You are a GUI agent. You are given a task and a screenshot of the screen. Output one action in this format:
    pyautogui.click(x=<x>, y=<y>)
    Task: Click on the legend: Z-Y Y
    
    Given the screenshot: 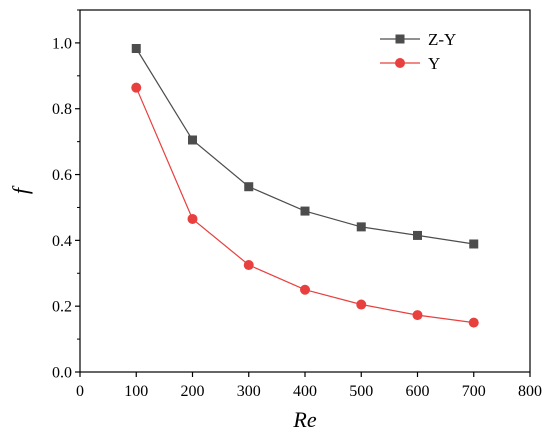 What is the action you would take?
    pyautogui.click(x=418, y=51)
    